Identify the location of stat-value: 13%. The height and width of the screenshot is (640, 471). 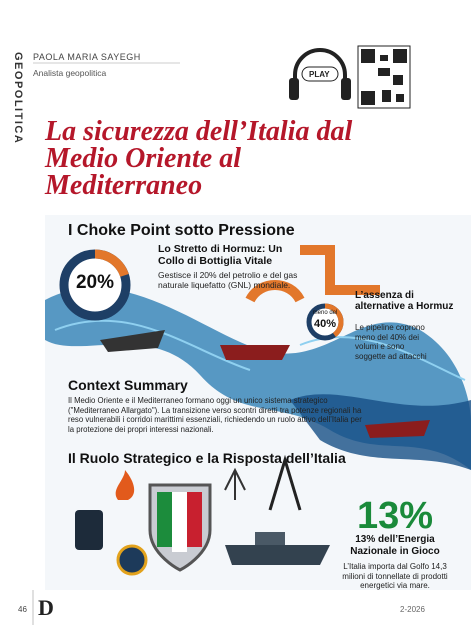
(395, 516).